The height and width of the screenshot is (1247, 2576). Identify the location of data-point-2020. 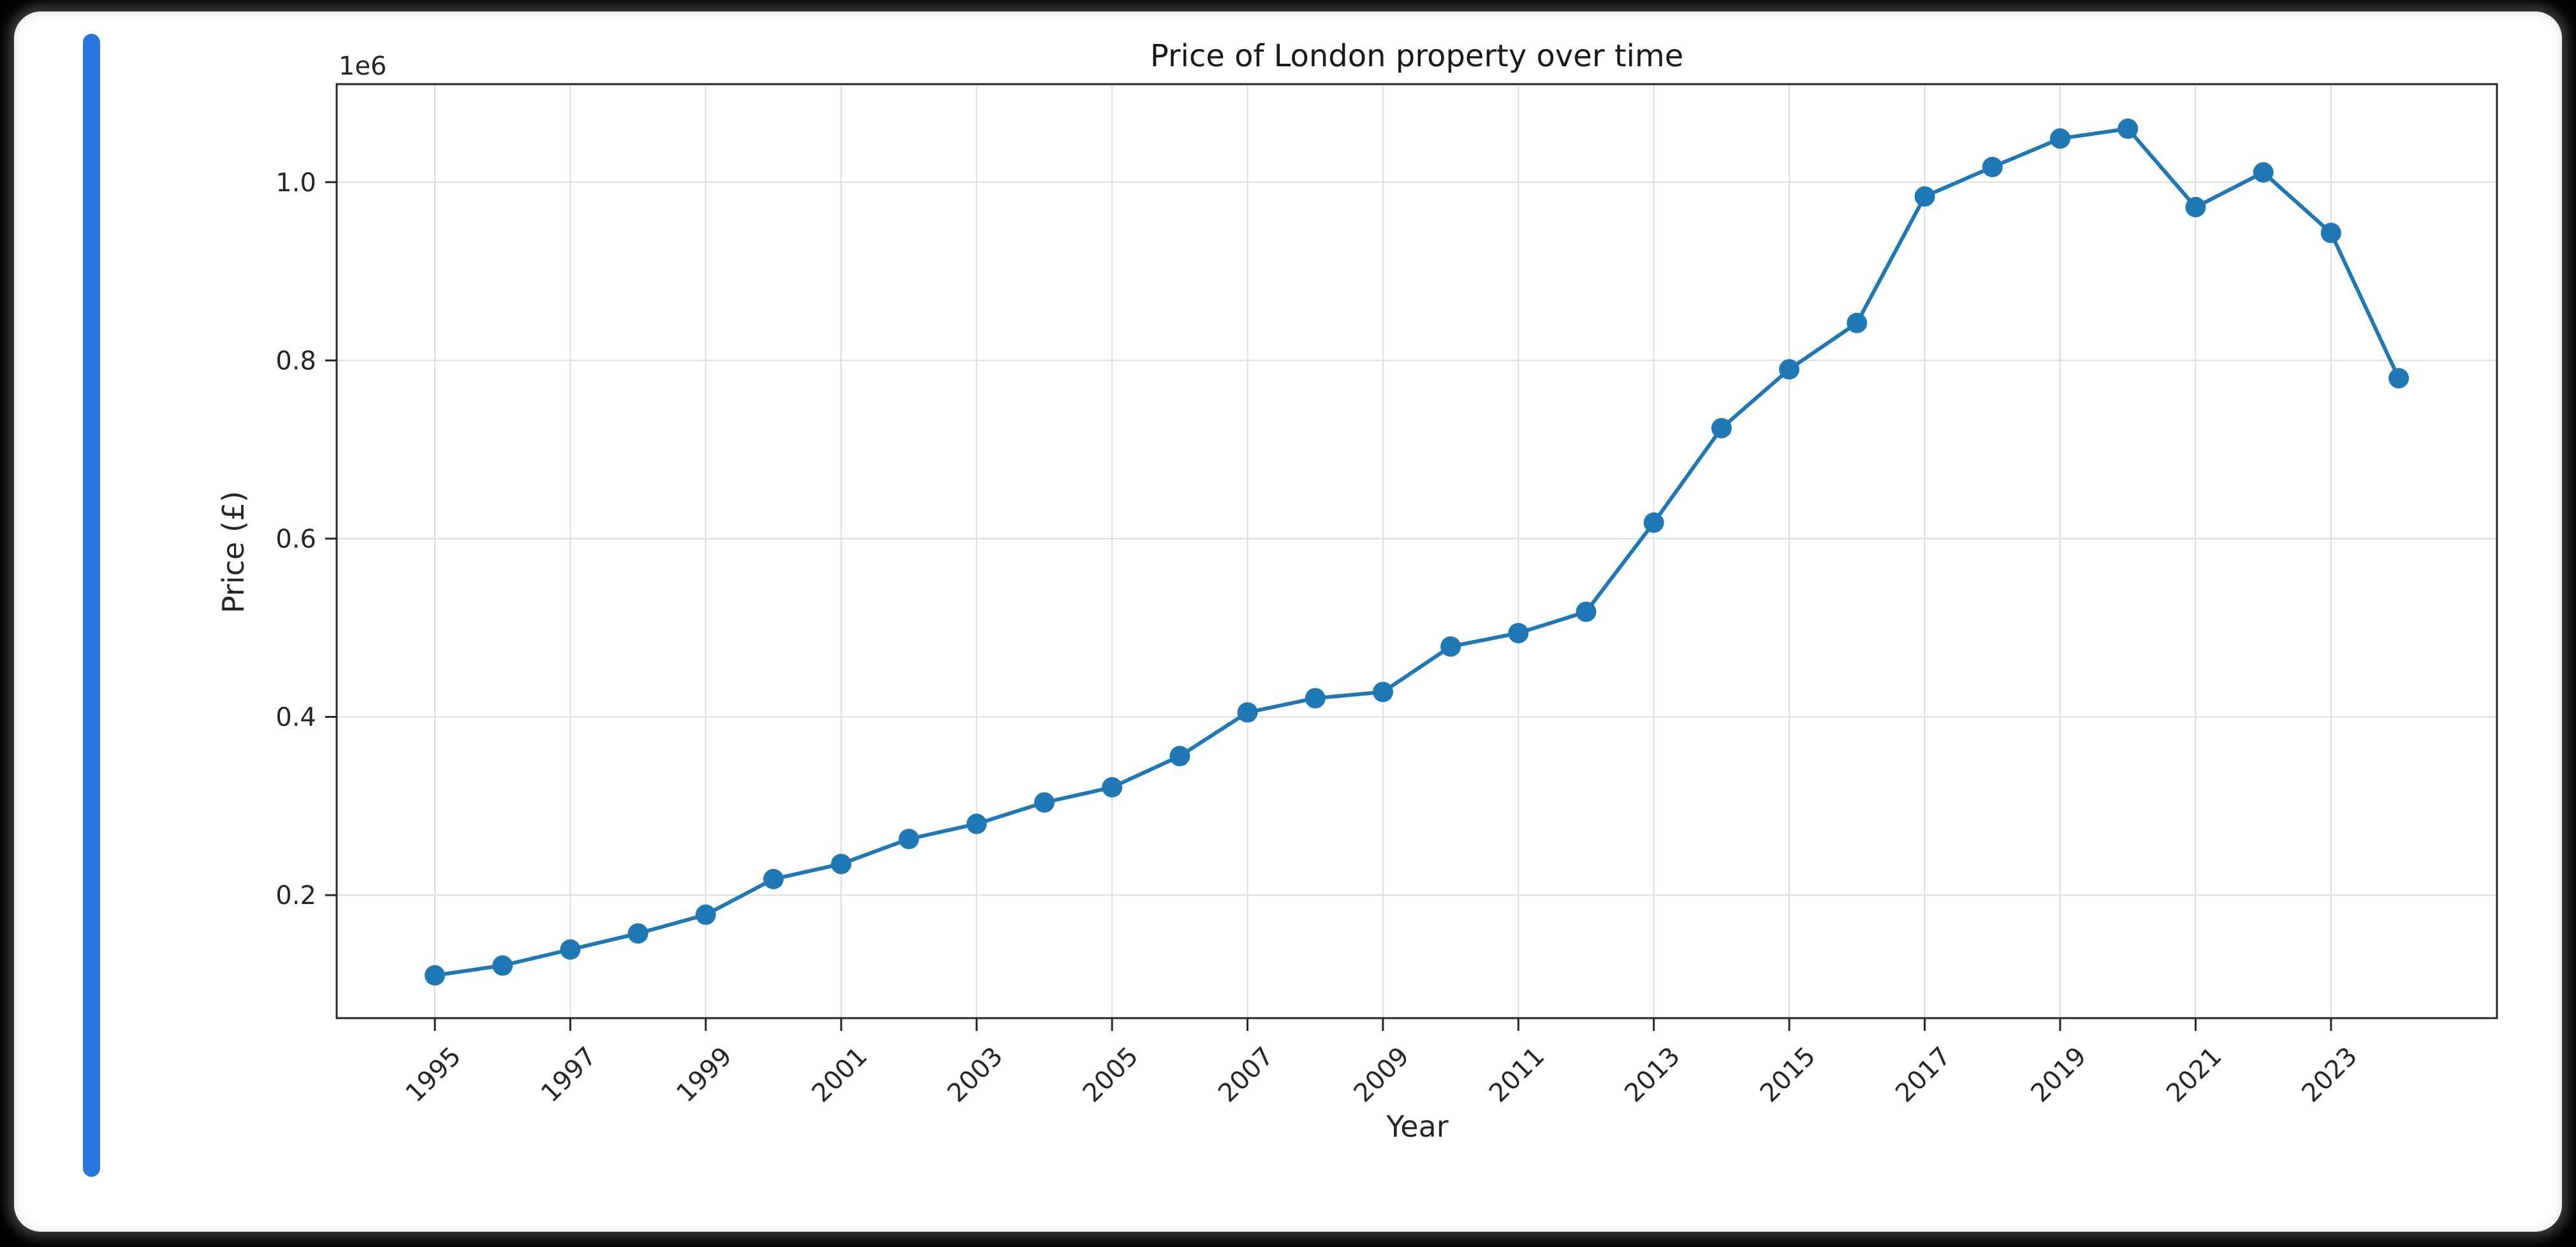
(2128, 128).